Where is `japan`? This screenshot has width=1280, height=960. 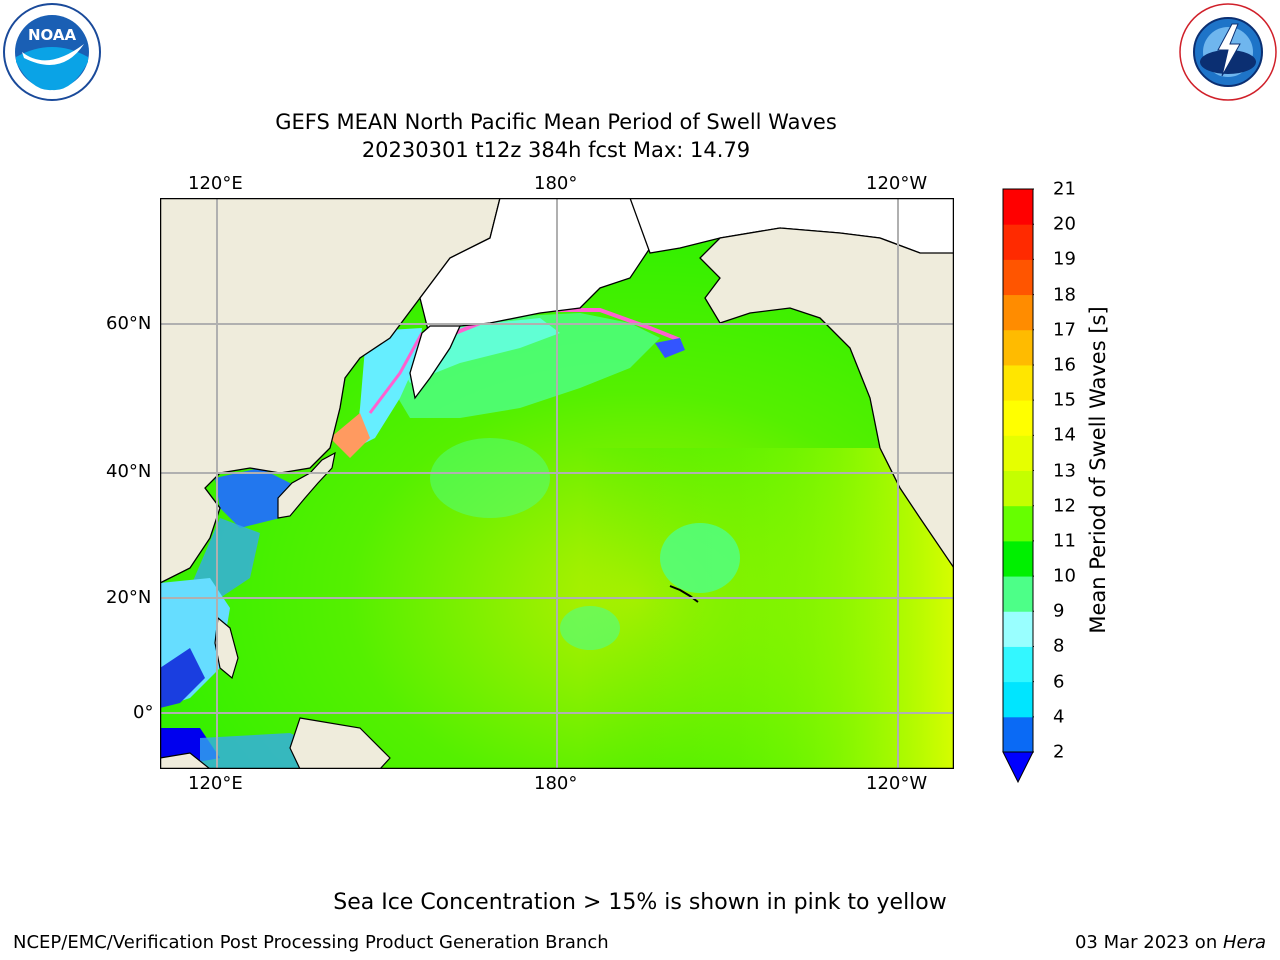 japan is located at coordinates (306, 485).